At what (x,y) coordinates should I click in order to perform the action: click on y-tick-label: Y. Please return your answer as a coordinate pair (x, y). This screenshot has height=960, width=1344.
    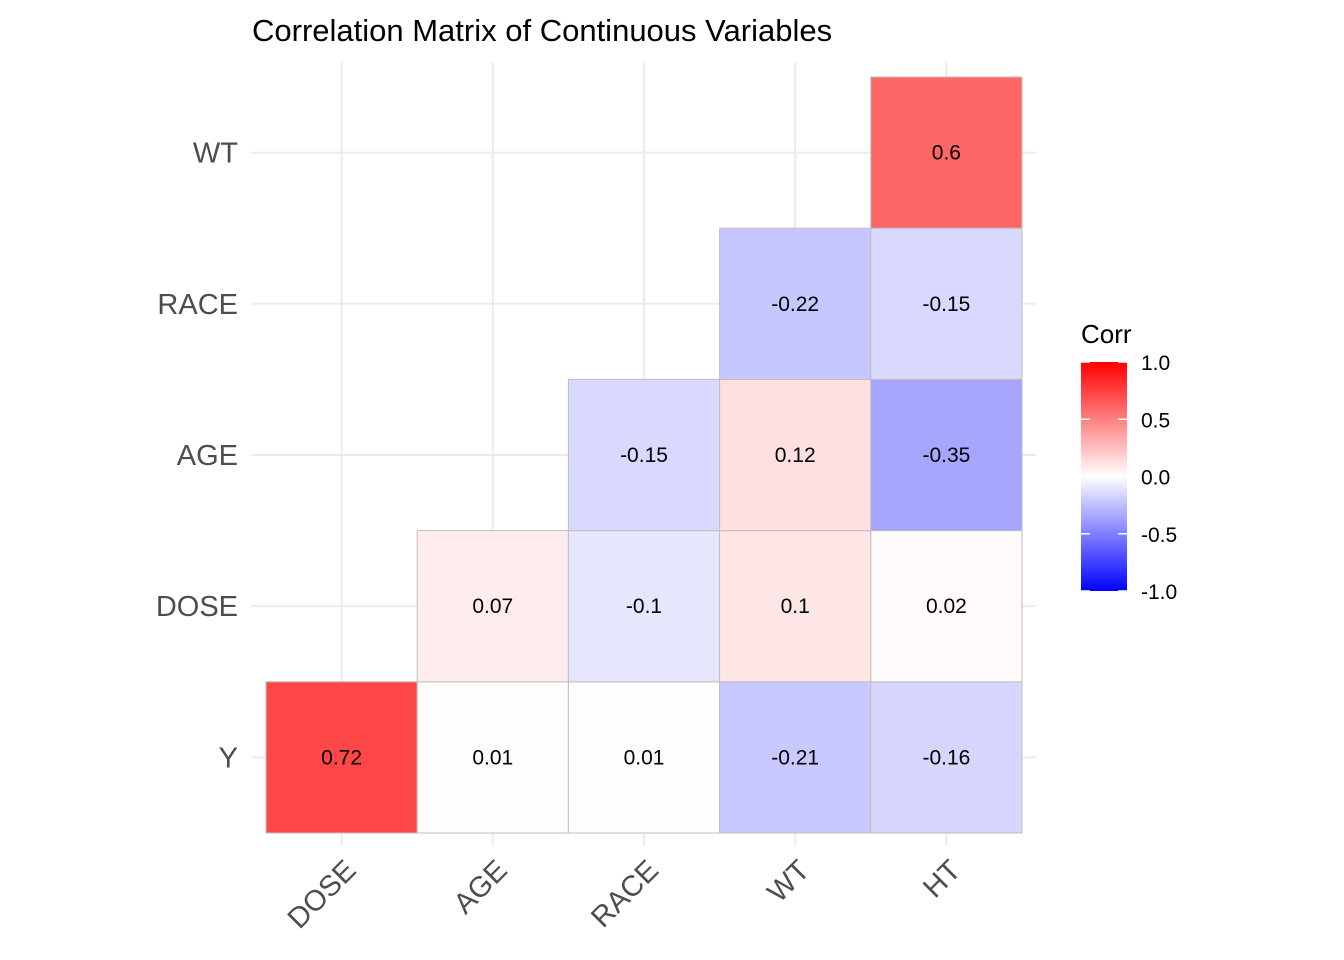
    Looking at the image, I should click on (228, 758).